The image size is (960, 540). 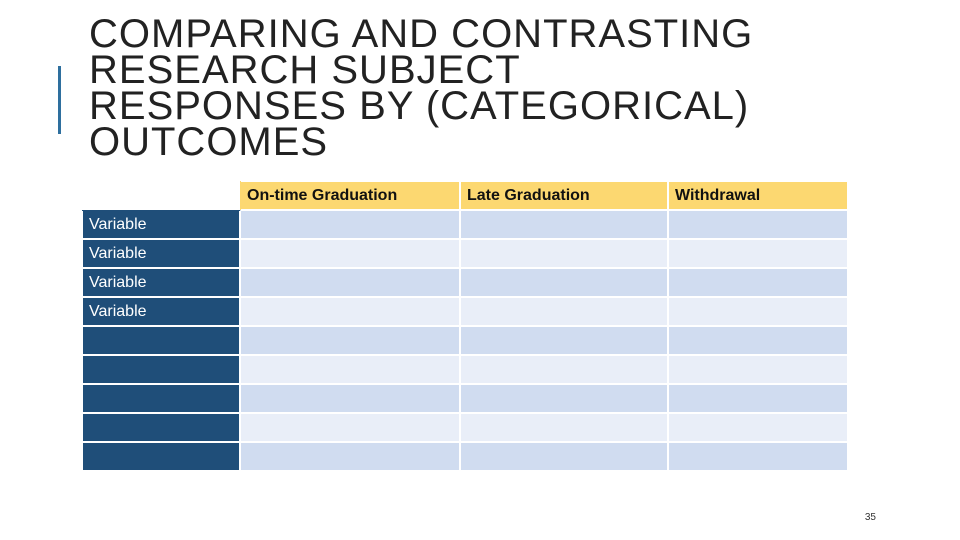 I want to click on slide-title-line: OUTCOMES, so click(x=209, y=142).